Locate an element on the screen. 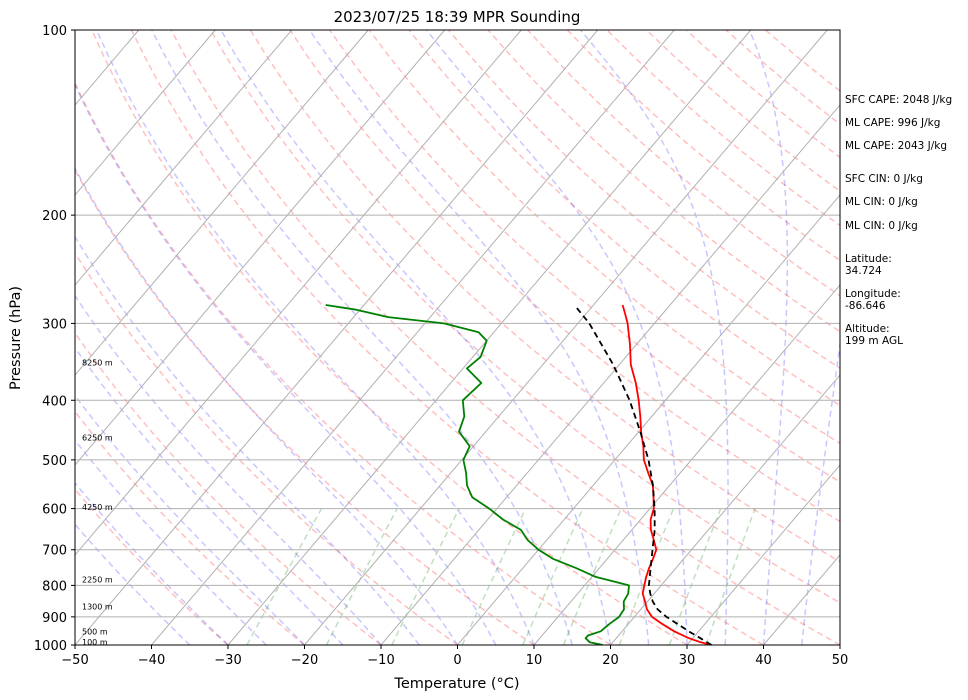 Image resolution: width=968 pixels, height=700 pixels. x-tick-label: 10 is located at coordinates (534, 660).